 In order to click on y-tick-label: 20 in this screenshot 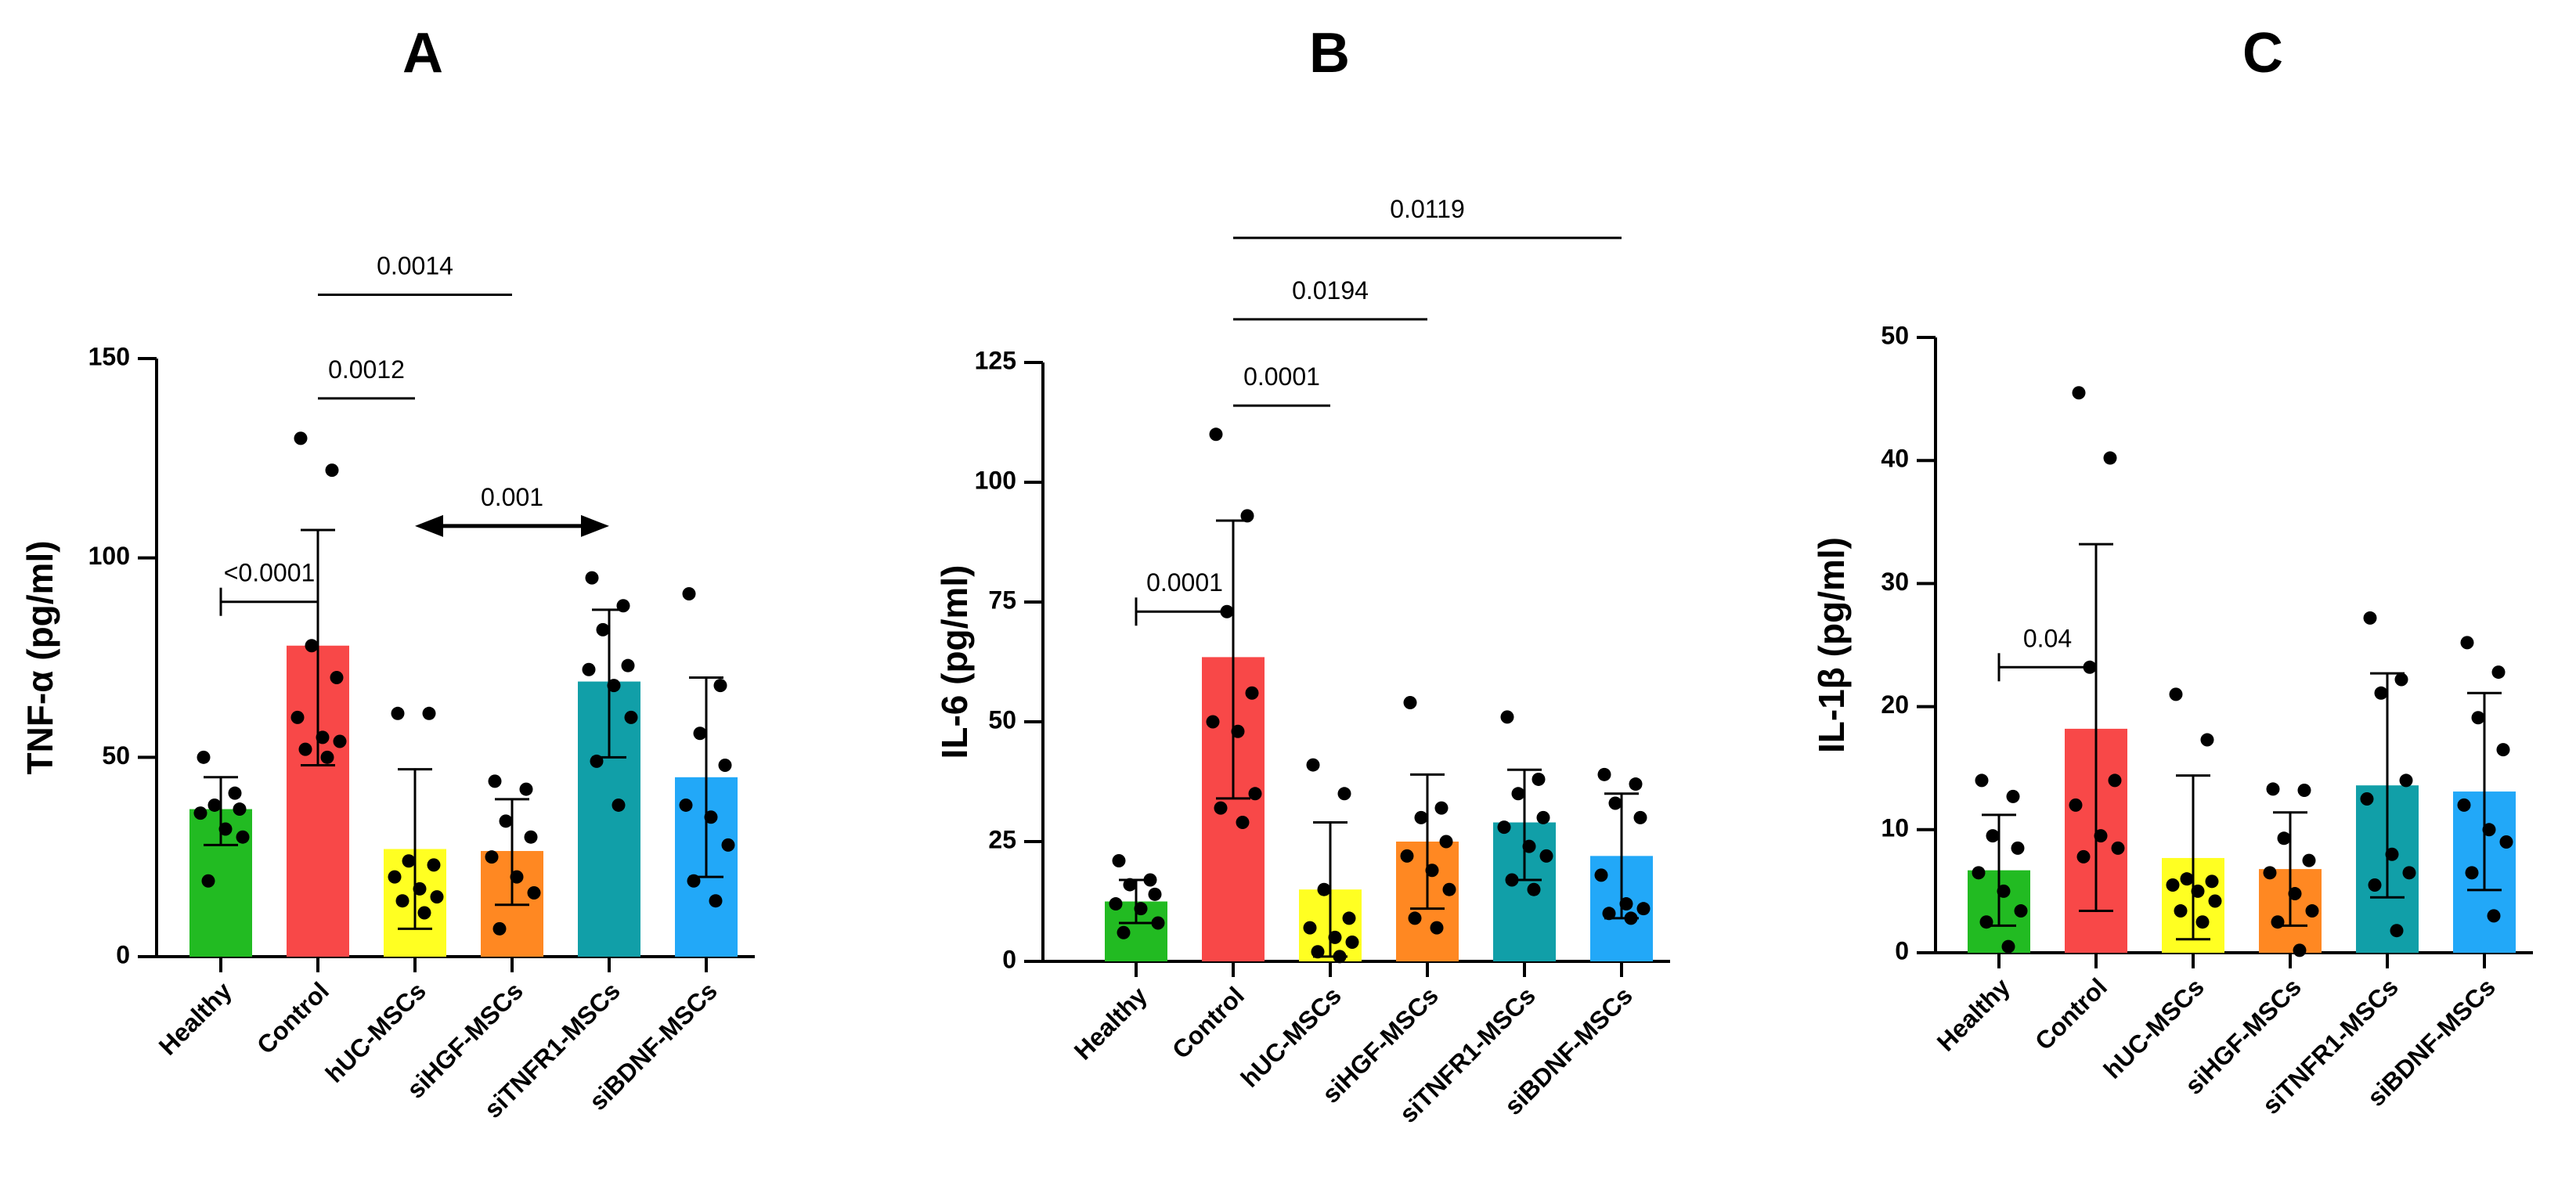, I will do `click(1895, 704)`.